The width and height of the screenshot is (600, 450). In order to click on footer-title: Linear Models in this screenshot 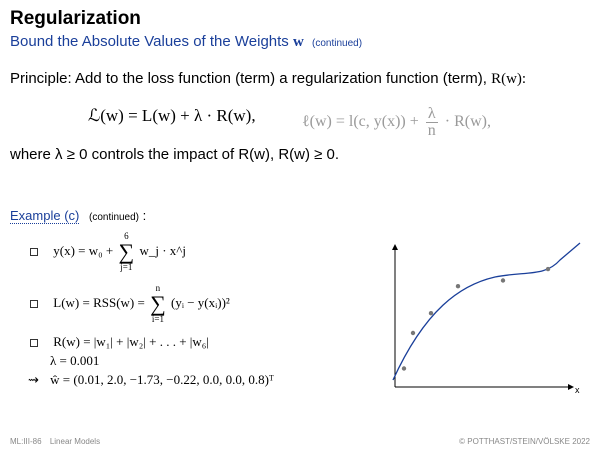, I will do `click(75, 441)`.